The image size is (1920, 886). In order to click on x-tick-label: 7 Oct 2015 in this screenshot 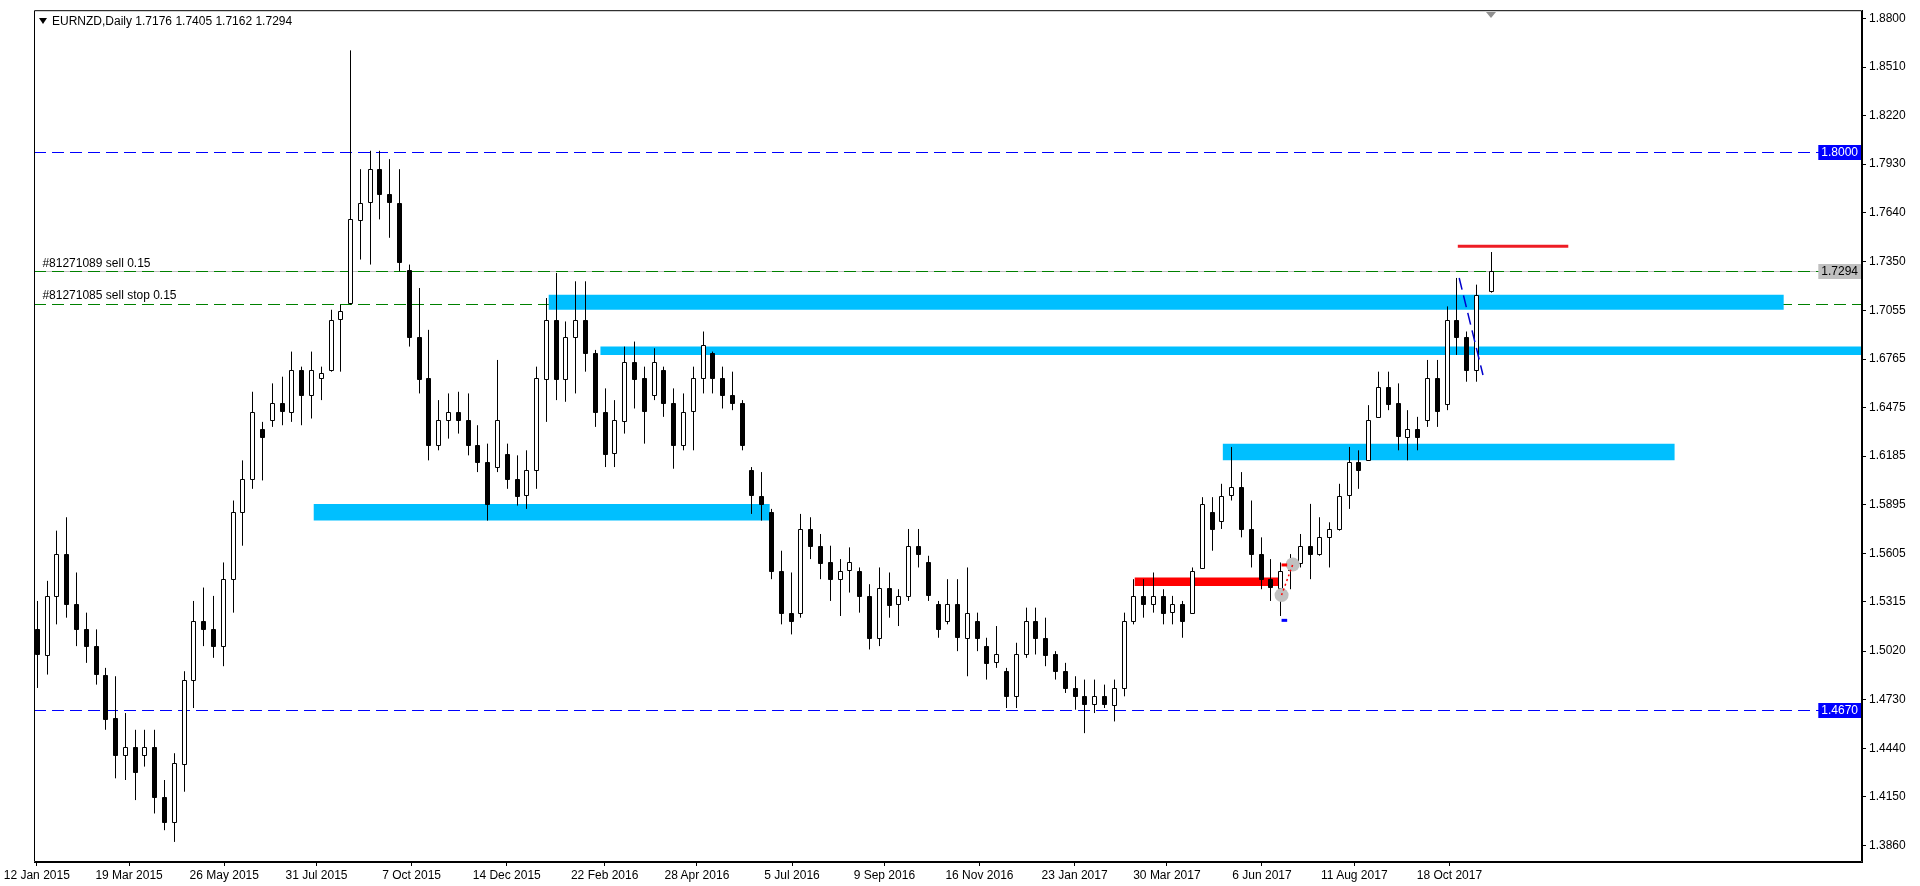, I will do `click(412, 874)`.